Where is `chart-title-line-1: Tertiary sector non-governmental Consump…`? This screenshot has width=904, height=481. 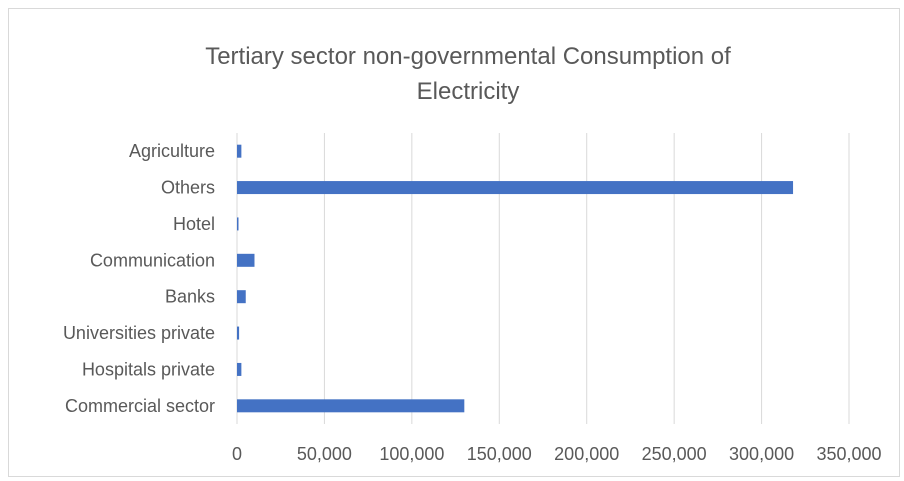 chart-title-line-1: Tertiary sector non-governmental Consump… is located at coordinates (468, 56).